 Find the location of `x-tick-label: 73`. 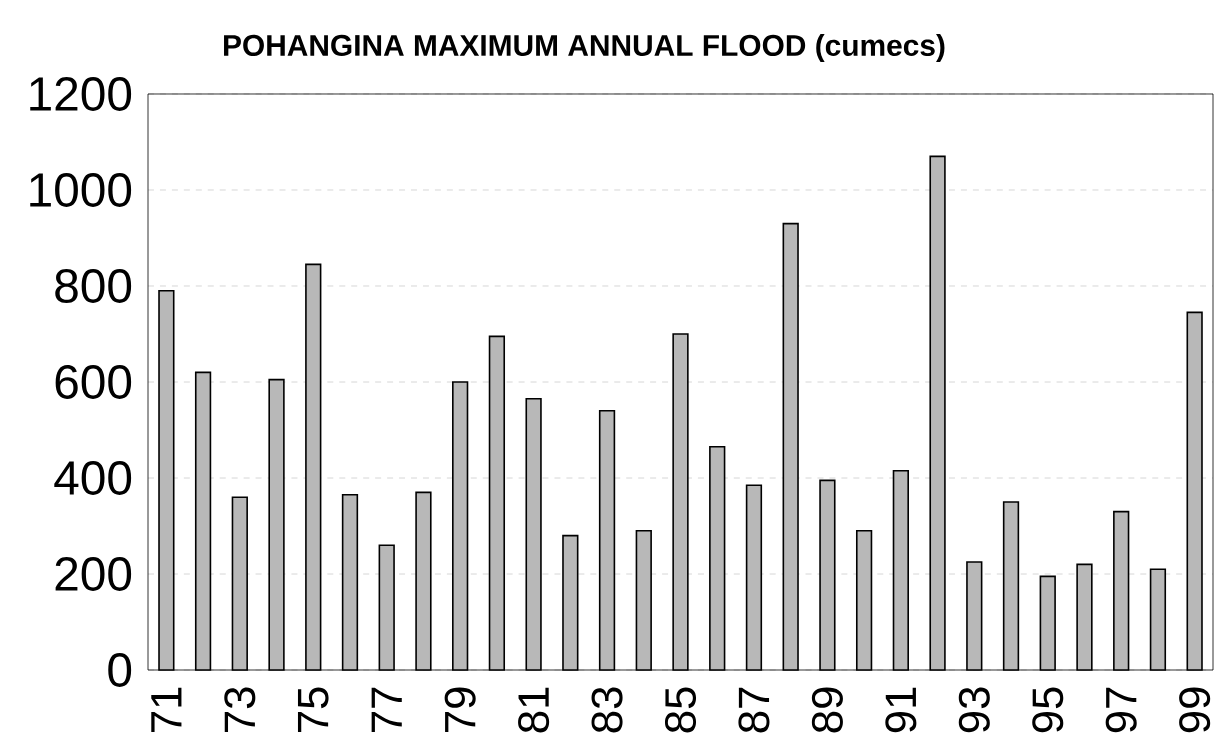

x-tick-label: 73 is located at coordinates (240, 710).